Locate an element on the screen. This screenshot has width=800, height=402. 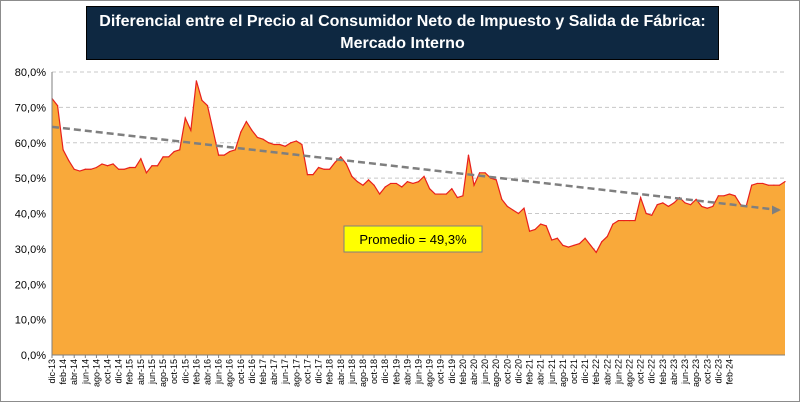
x-tick-label: oct-19 is located at coordinates (441, 371).